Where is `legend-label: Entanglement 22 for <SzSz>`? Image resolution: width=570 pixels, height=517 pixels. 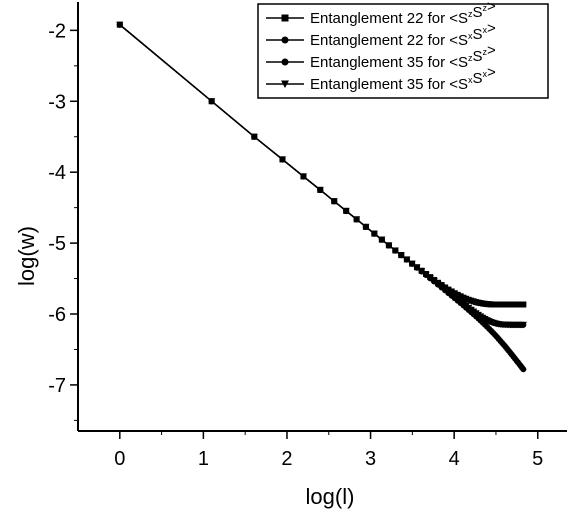
legend-label: Entanglement 22 for <SzSz> is located at coordinates (403, 13).